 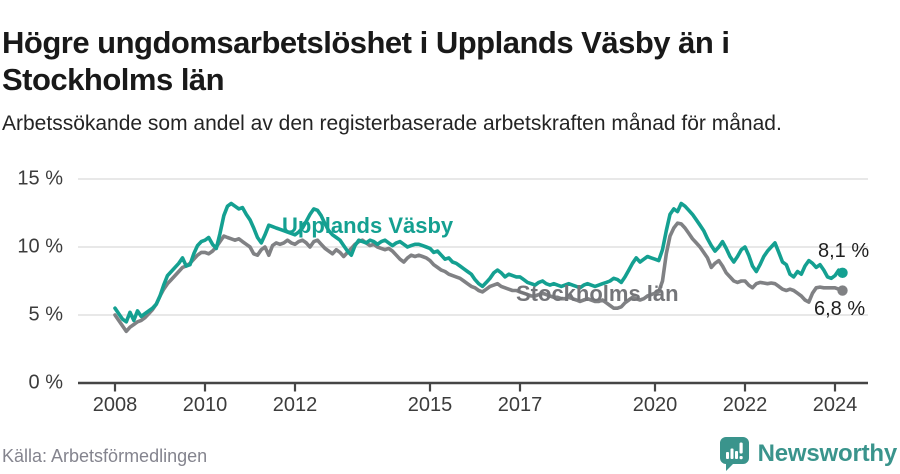 I want to click on x-tick-label: 2022, so click(x=745, y=405).